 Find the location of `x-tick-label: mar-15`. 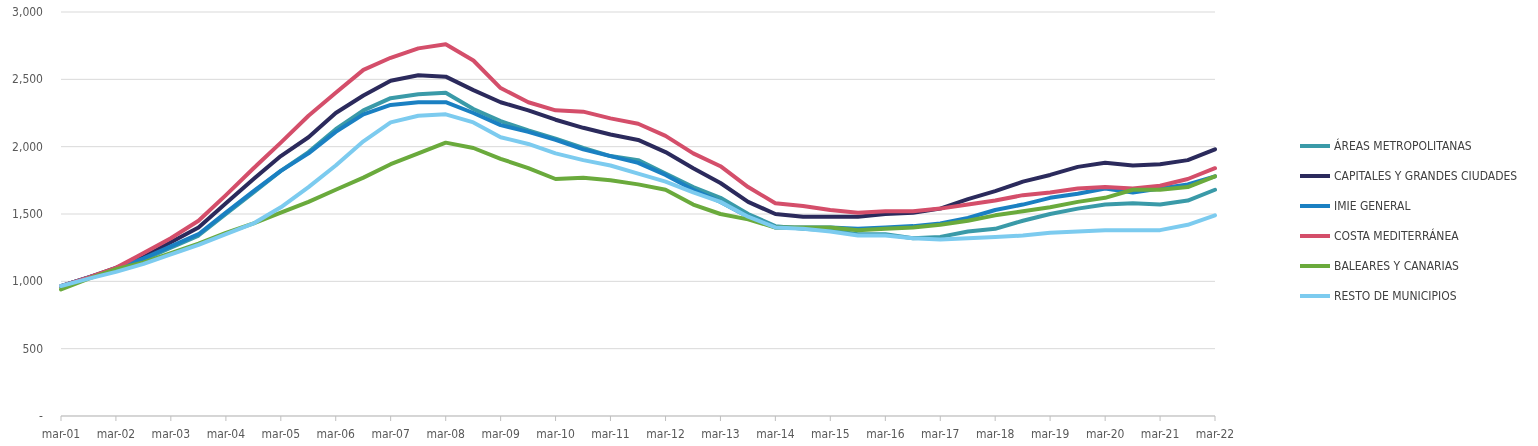

x-tick-label: mar-15 is located at coordinates (830, 434).